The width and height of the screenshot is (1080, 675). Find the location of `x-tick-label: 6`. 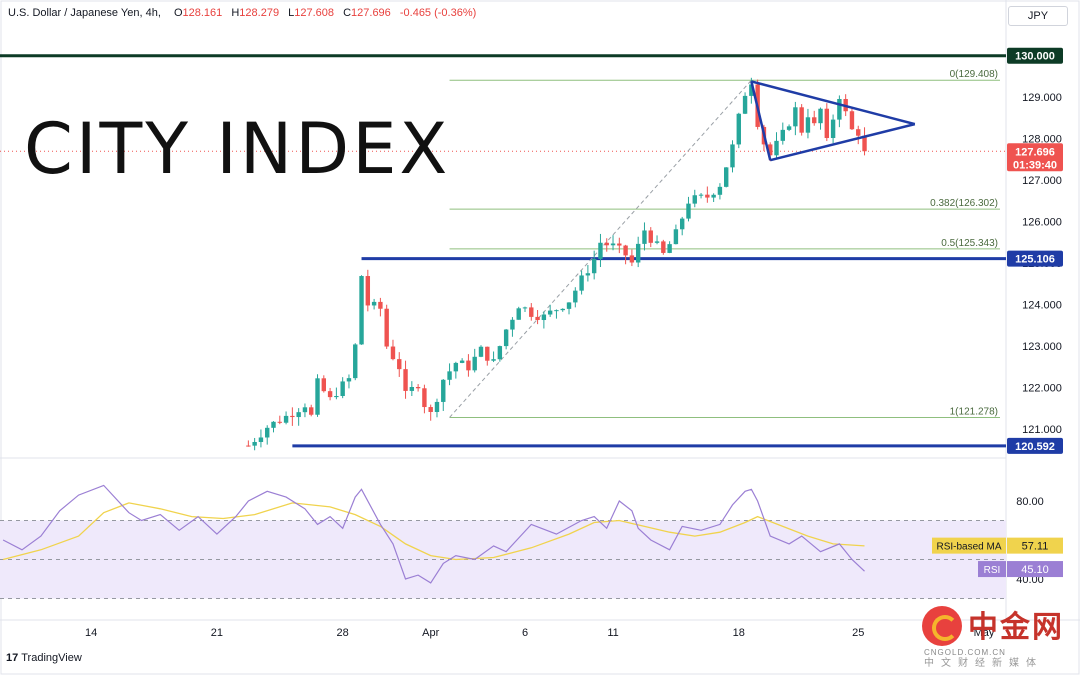

x-tick-label: 6 is located at coordinates (525, 633).